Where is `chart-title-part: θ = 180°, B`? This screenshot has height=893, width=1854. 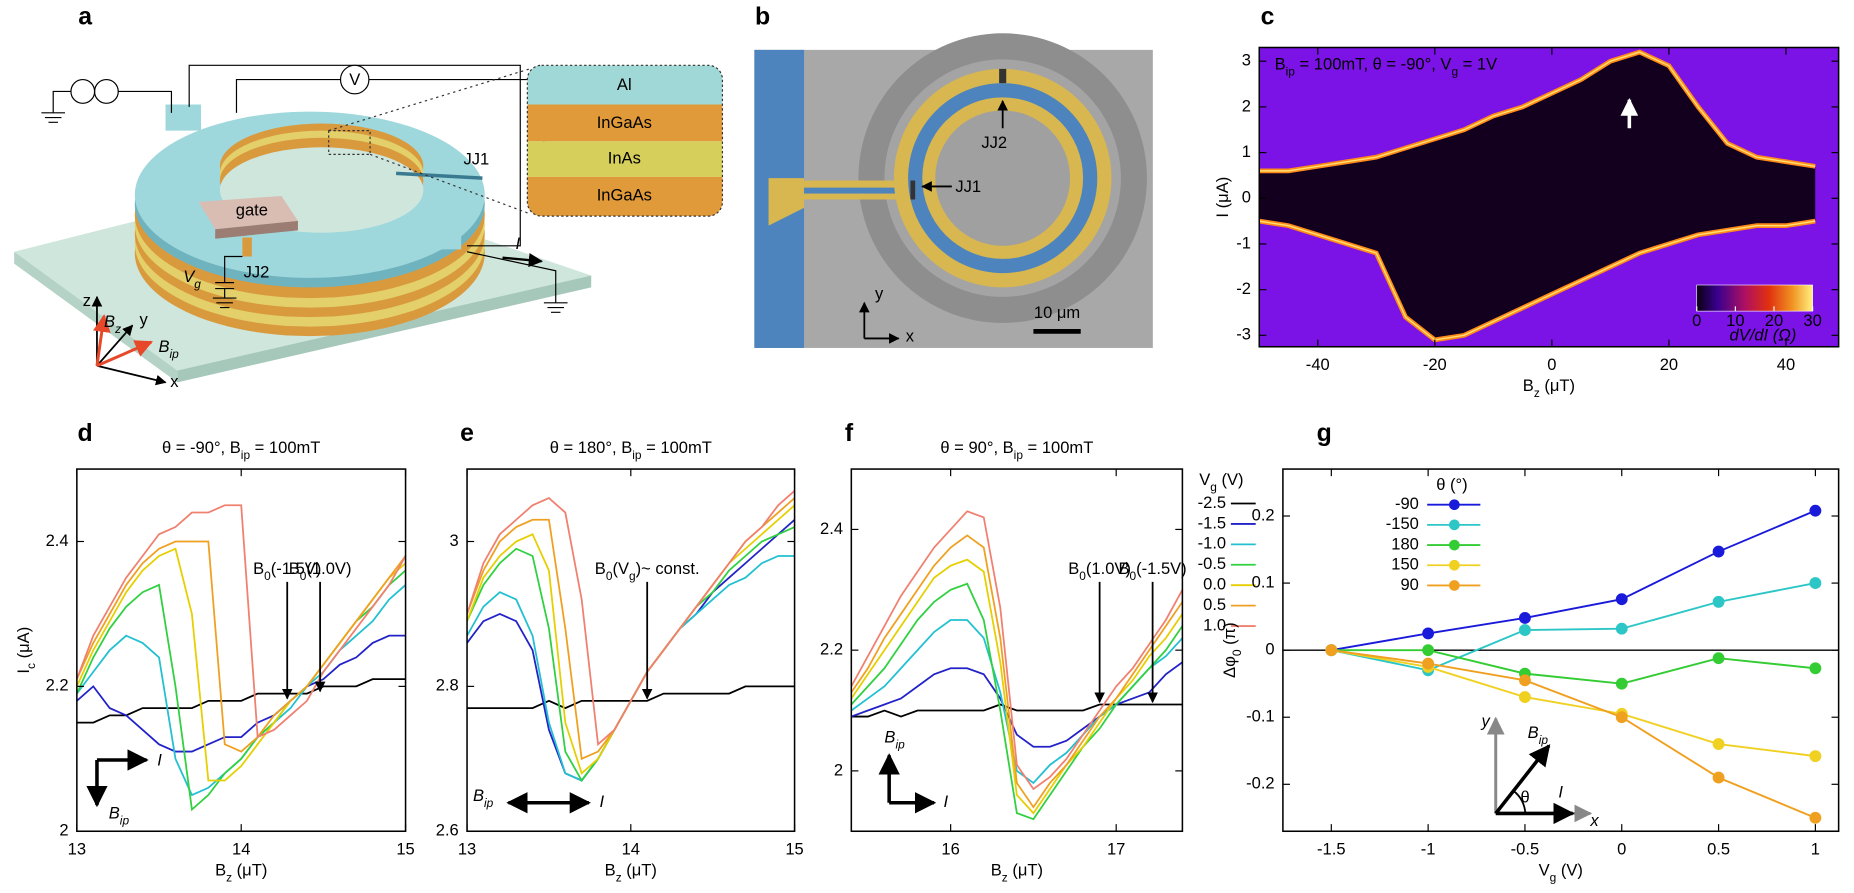
chart-title-part: θ = 180°, B is located at coordinates (591, 447).